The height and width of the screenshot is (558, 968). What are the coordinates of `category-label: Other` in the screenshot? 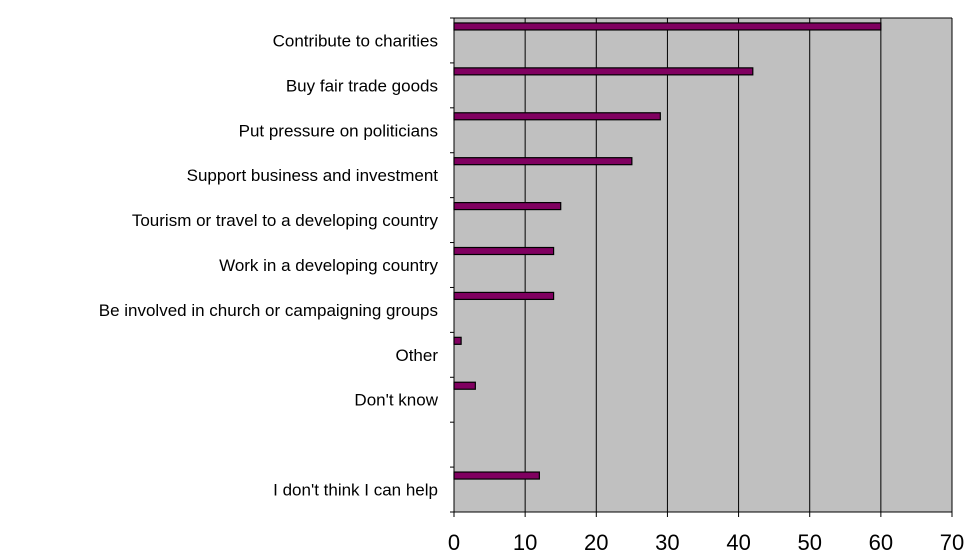 It's located at (416, 355).